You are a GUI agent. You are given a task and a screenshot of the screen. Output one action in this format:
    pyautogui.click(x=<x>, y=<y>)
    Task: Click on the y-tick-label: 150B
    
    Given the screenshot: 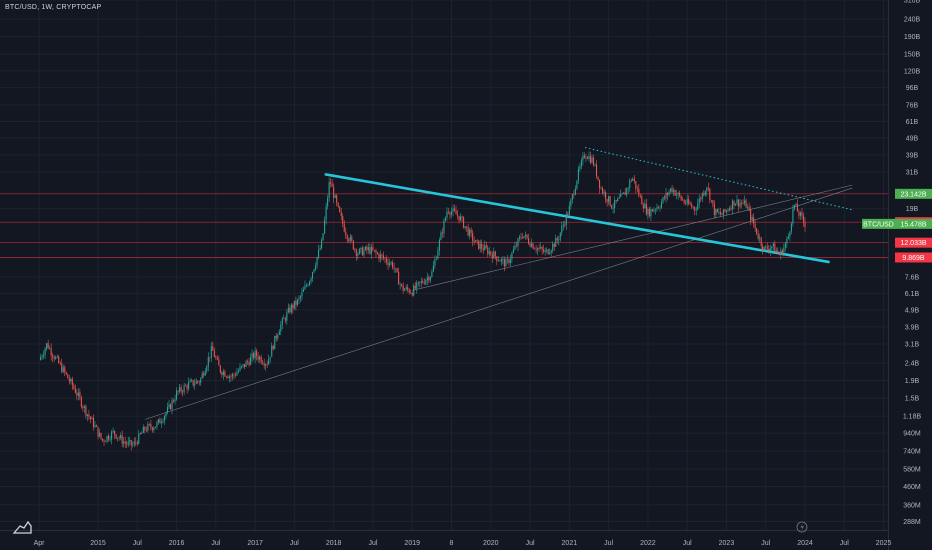 What is the action you would take?
    pyautogui.click(x=912, y=55)
    